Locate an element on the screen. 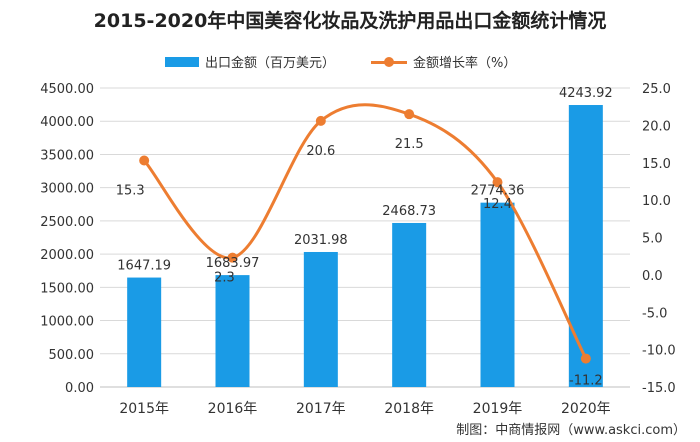 Image resolution: width=700 pixels, height=442 pixels. source-credit: 制图：中商情报网（www.askci.com） is located at coordinates (571, 430).